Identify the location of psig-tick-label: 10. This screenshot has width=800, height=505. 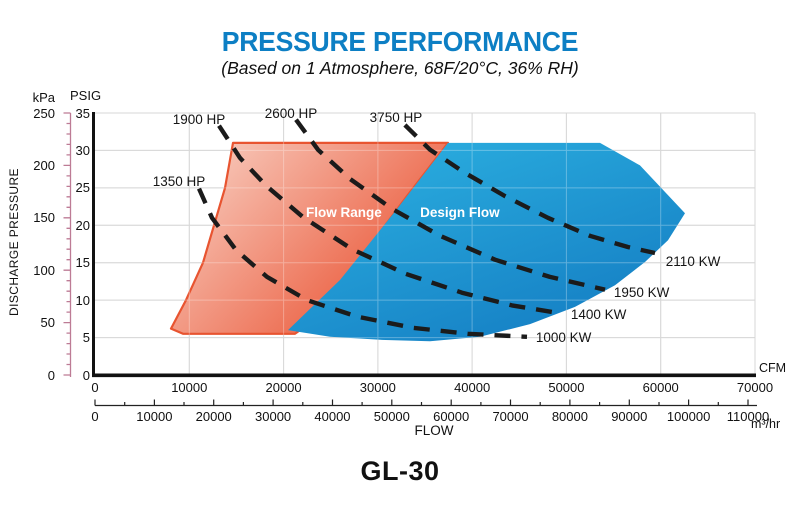
(82, 300).